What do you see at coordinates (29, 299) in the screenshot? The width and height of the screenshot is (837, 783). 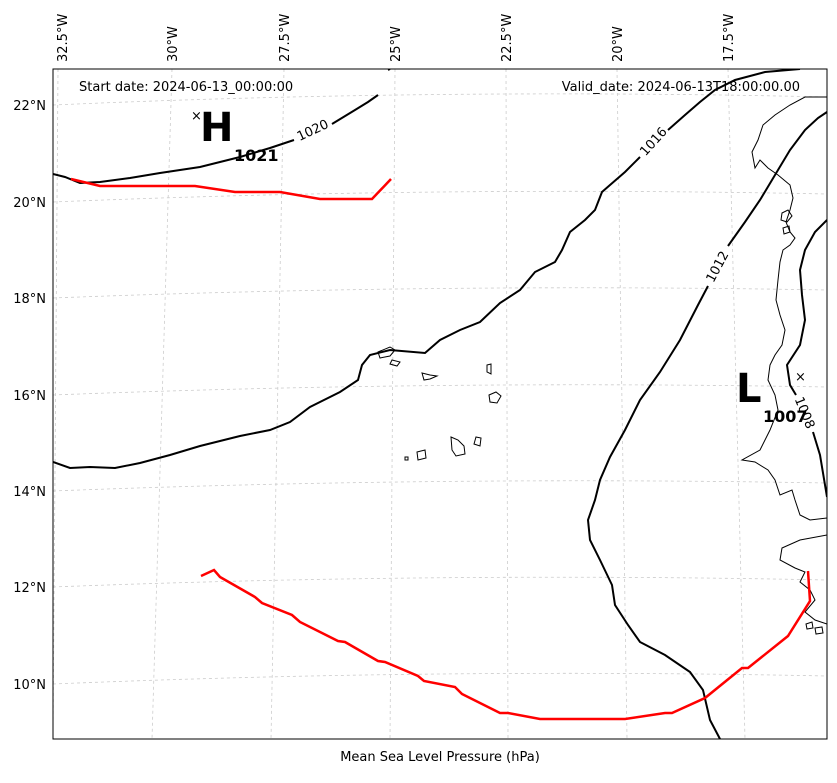 I see `lat-tick-label: 18°N` at bounding box center [29, 299].